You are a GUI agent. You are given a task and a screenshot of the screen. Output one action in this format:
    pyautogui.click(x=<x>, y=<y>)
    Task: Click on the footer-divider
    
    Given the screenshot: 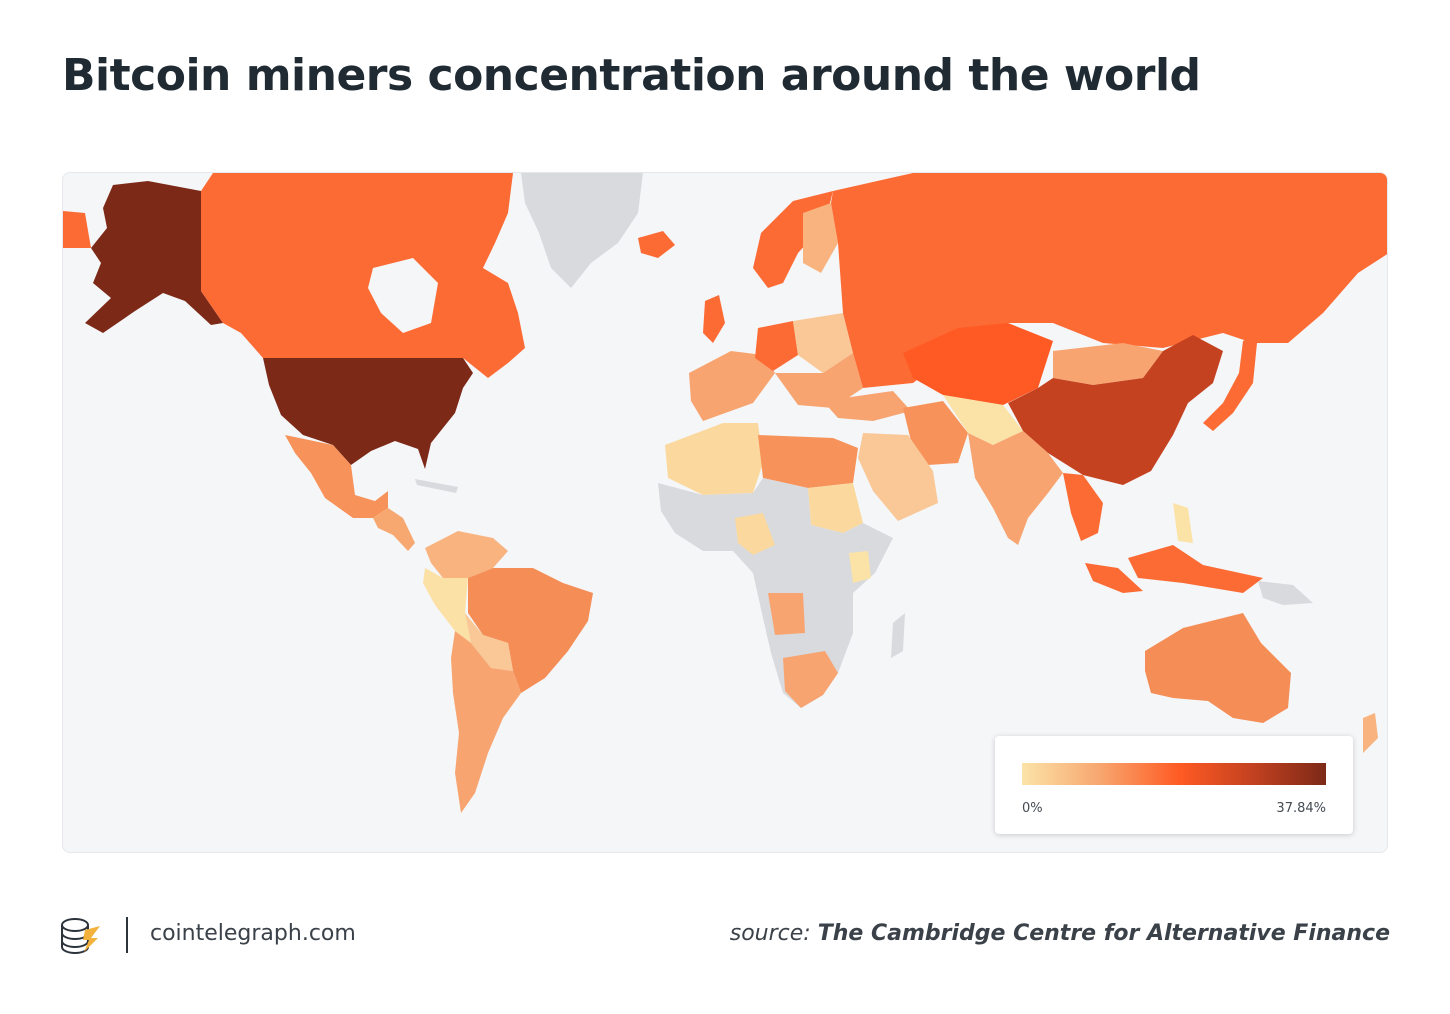 What is the action you would take?
    pyautogui.click(x=127, y=935)
    